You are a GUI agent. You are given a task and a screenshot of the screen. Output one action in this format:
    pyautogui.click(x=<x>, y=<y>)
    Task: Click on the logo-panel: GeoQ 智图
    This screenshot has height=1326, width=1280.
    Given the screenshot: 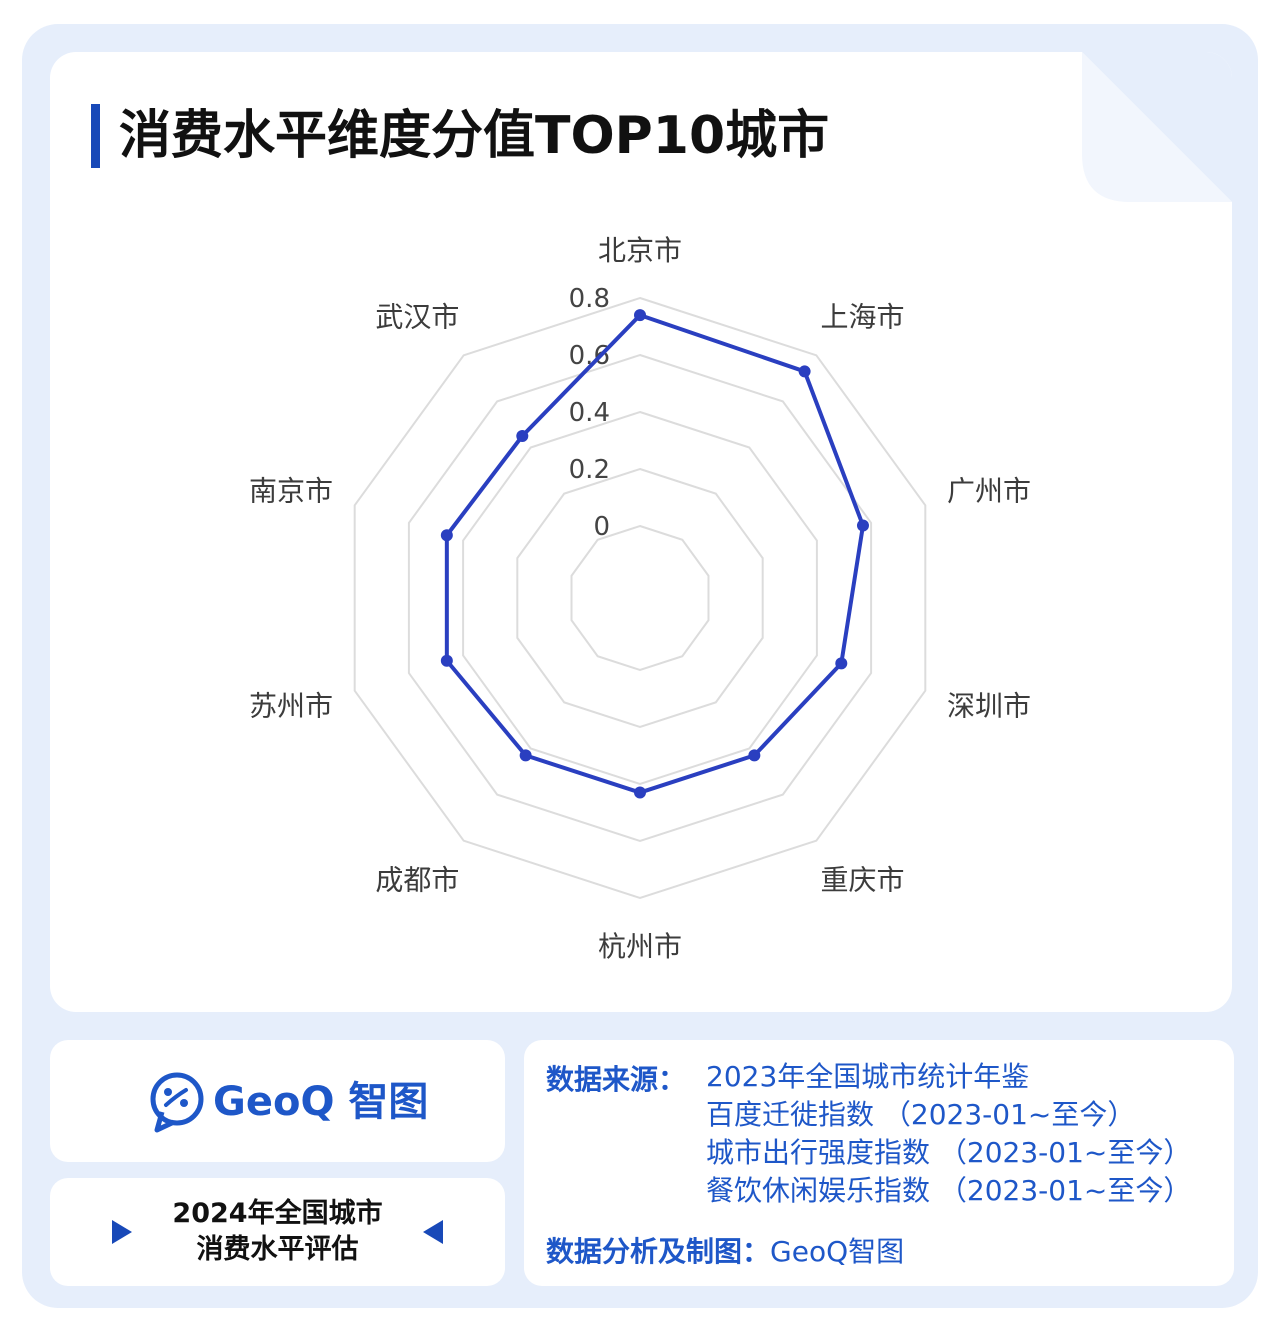 What is the action you would take?
    pyautogui.click(x=277, y=1101)
    